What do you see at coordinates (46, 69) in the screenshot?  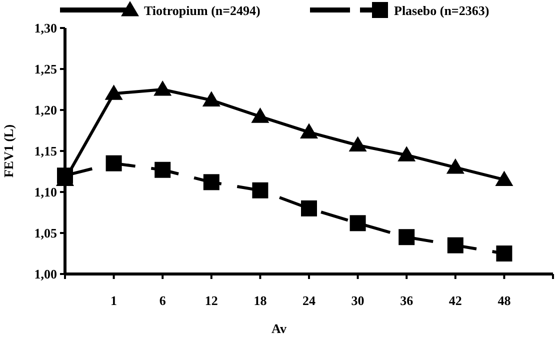 I see `y-tick-label: 1,25` at bounding box center [46, 69].